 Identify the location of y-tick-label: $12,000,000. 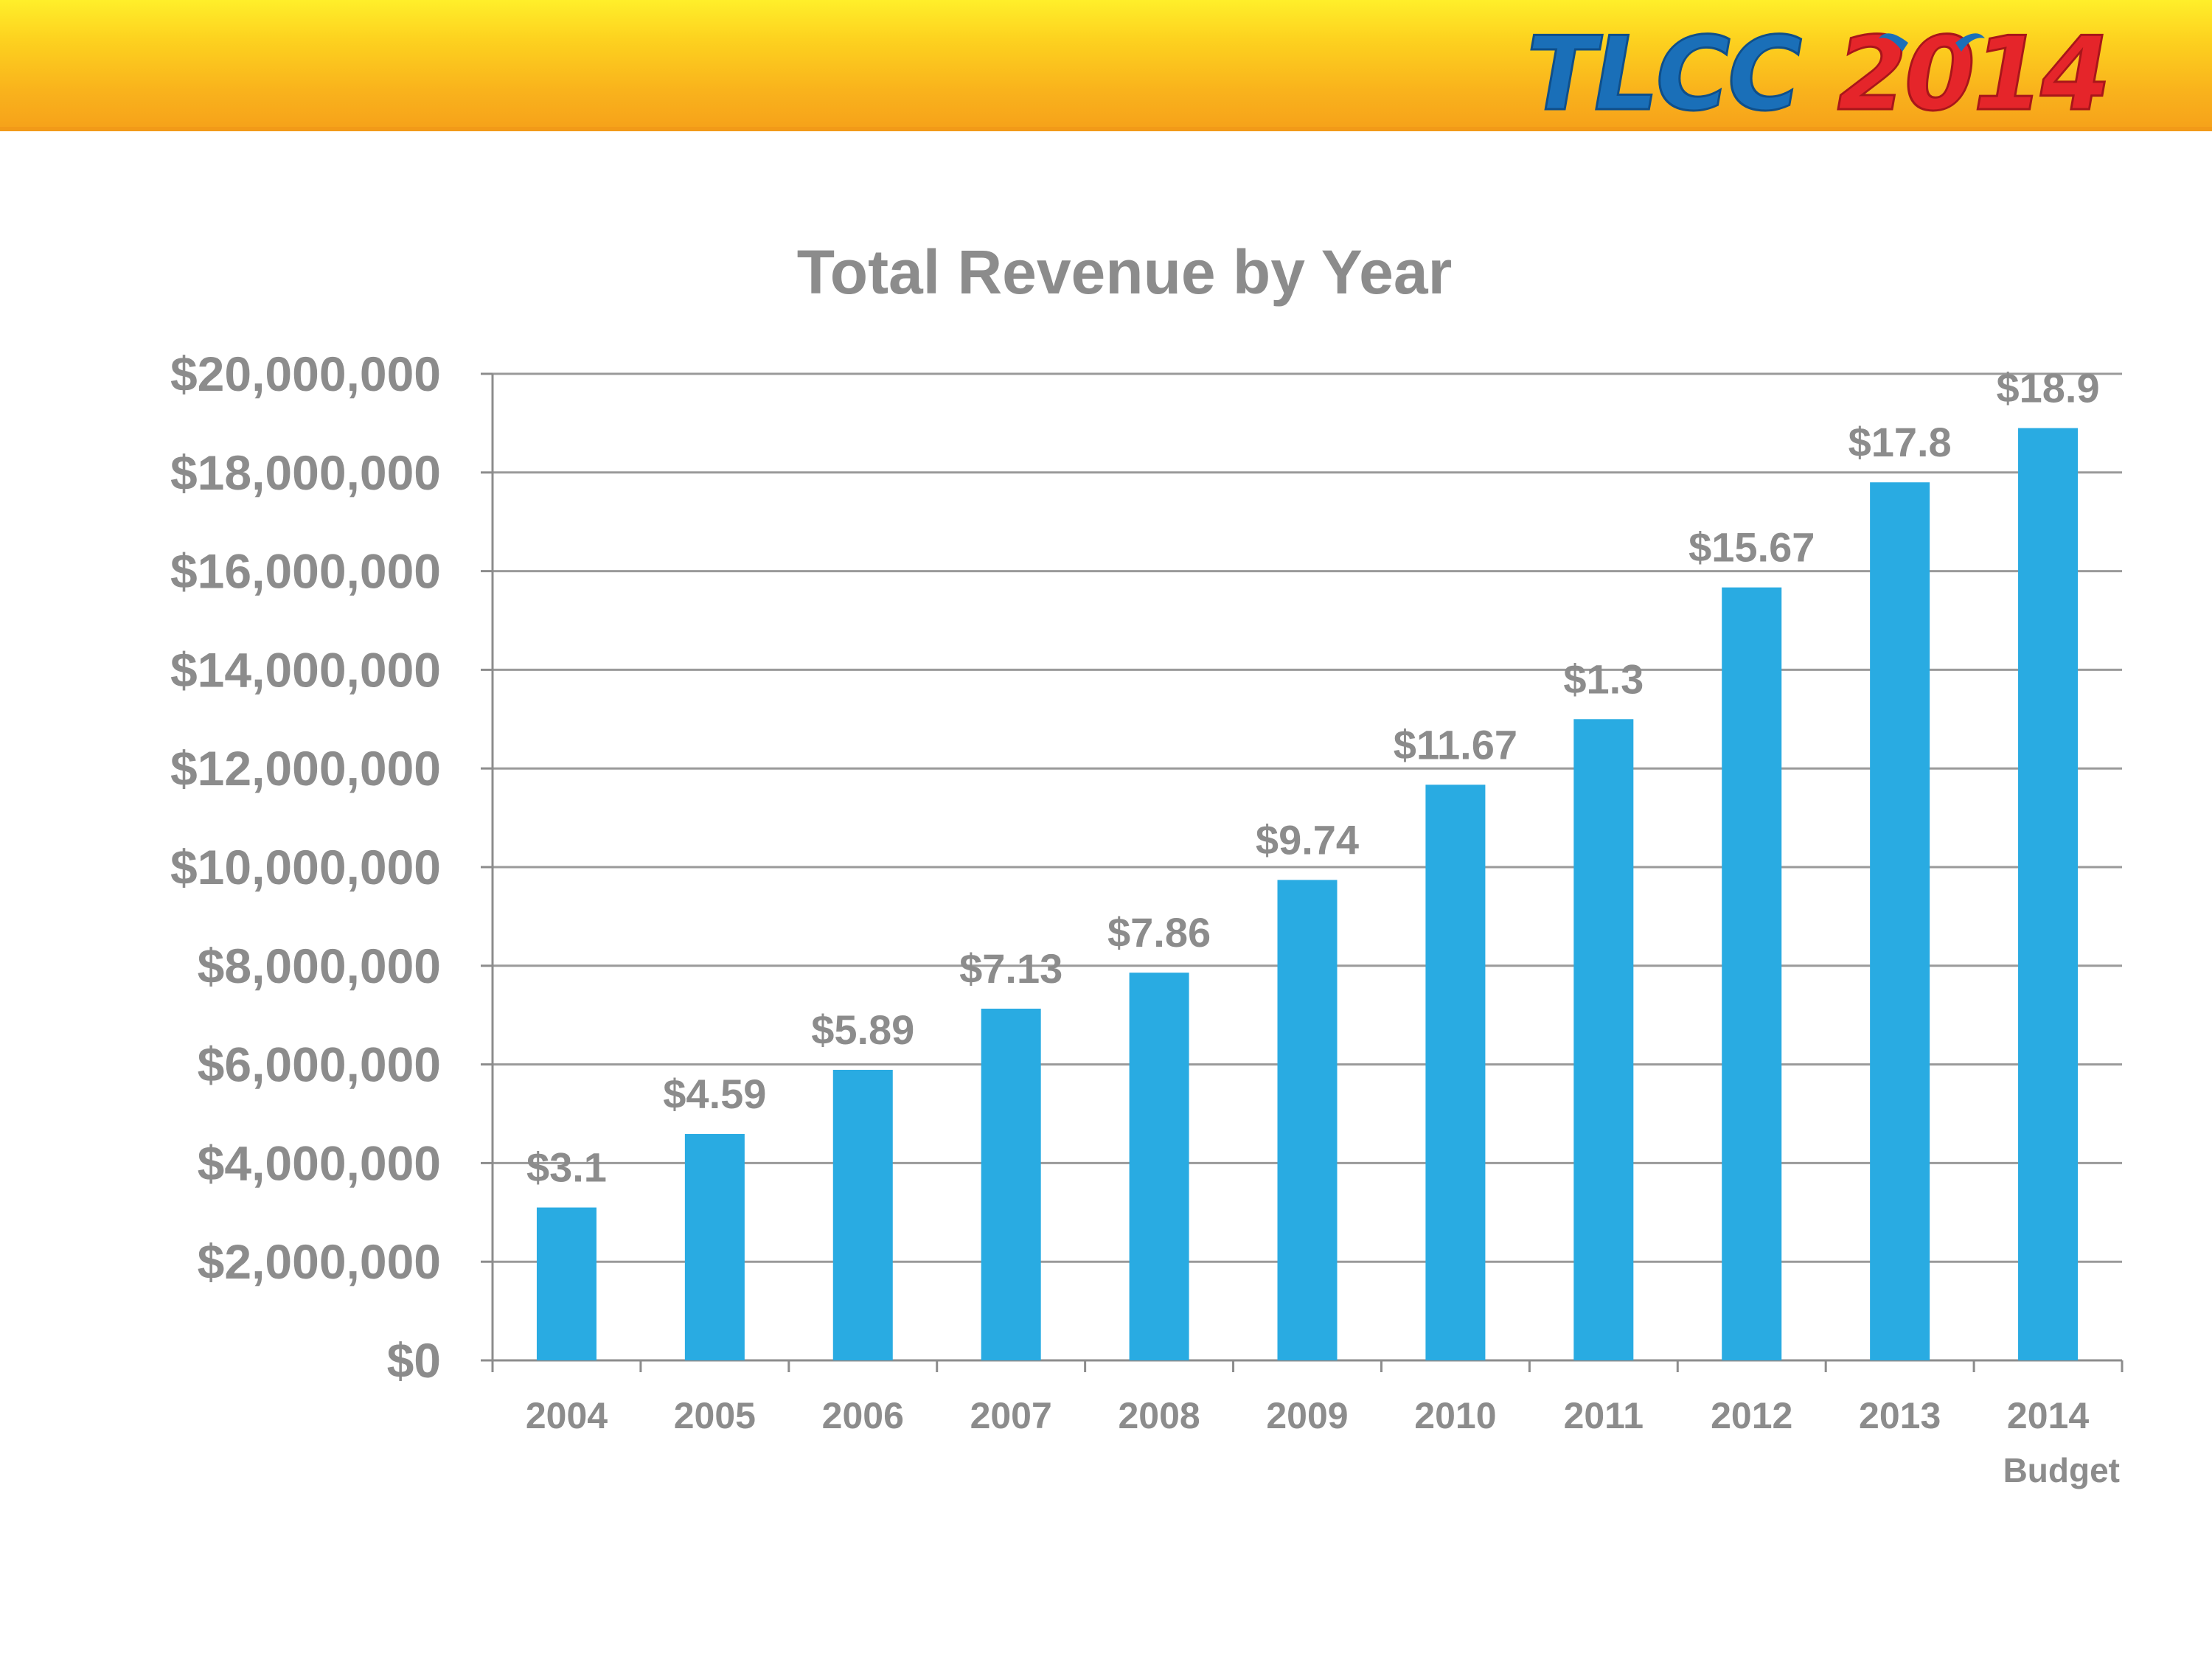
(305, 768).